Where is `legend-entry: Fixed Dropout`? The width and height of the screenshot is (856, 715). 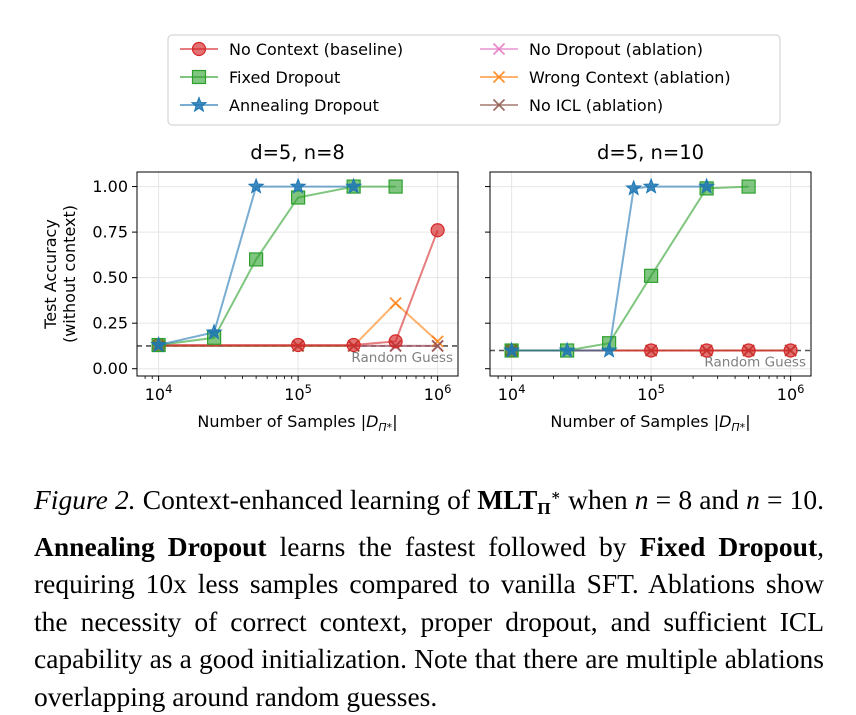 legend-entry: Fixed Dropout is located at coordinates (260, 77).